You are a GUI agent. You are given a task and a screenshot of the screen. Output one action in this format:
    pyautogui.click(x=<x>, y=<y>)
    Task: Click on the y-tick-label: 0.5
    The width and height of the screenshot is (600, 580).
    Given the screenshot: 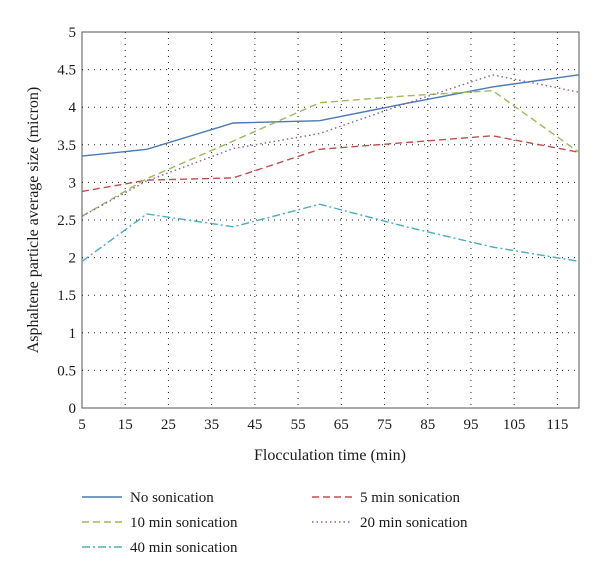 What is the action you would take?
    pyautogui.click(x=66, y=371)
    